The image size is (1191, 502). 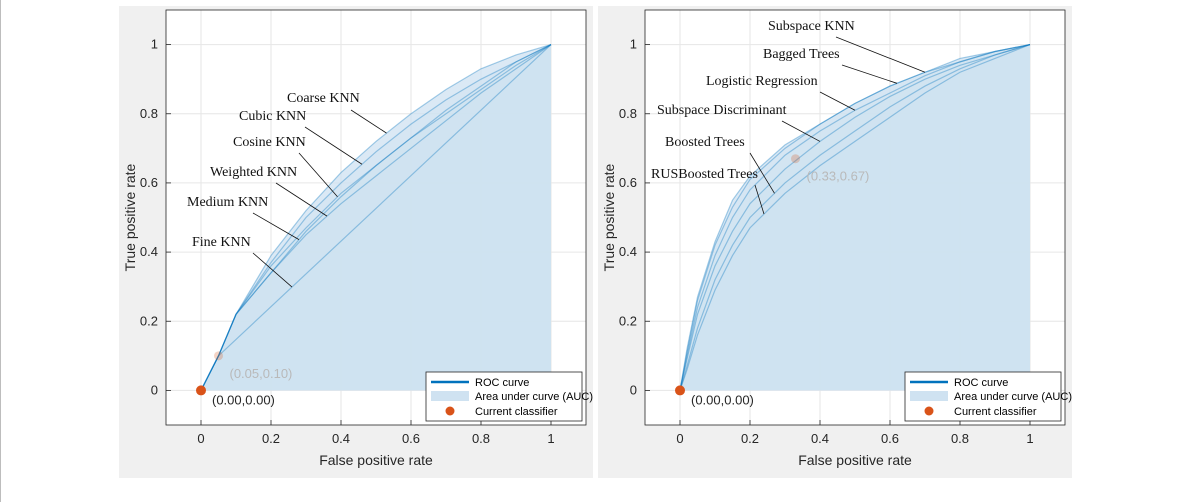 What do you see at coordinates (272, 116) in the screenshot?
I see `callout-label-cubic-knn: Cubic KNN` at bounding box center [272, 116].